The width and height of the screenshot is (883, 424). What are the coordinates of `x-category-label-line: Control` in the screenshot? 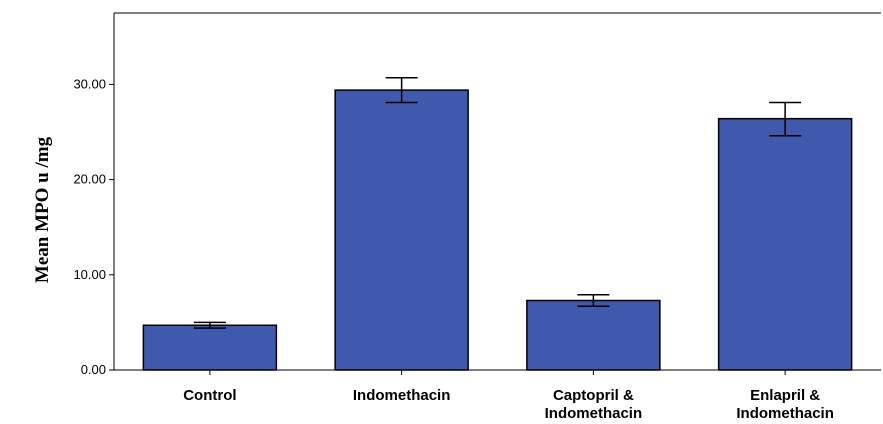 It's located at (209, 395).